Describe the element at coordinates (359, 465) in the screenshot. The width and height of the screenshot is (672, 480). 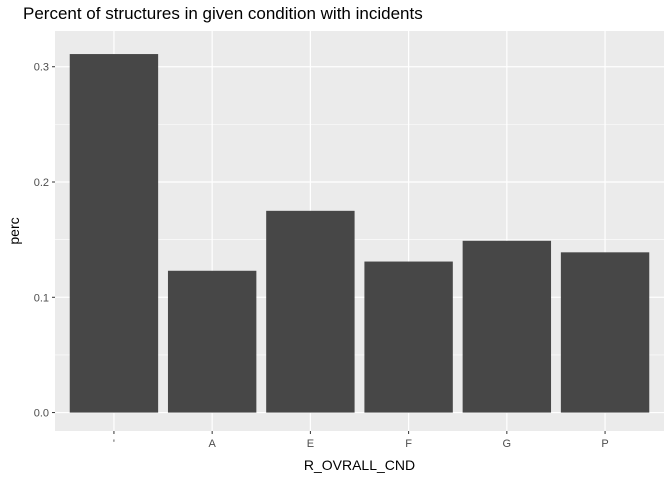
I see `x-axis-title: R_OVRALL_CND` at that location.